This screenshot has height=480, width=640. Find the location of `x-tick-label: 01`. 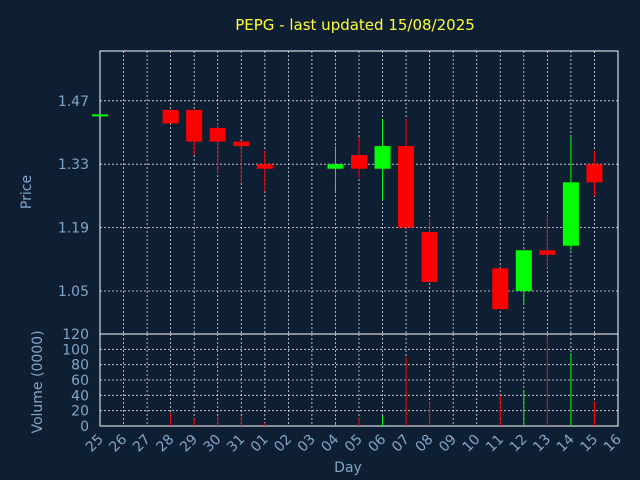

x-tick-label: 01 is located at coordinates (260, 444).